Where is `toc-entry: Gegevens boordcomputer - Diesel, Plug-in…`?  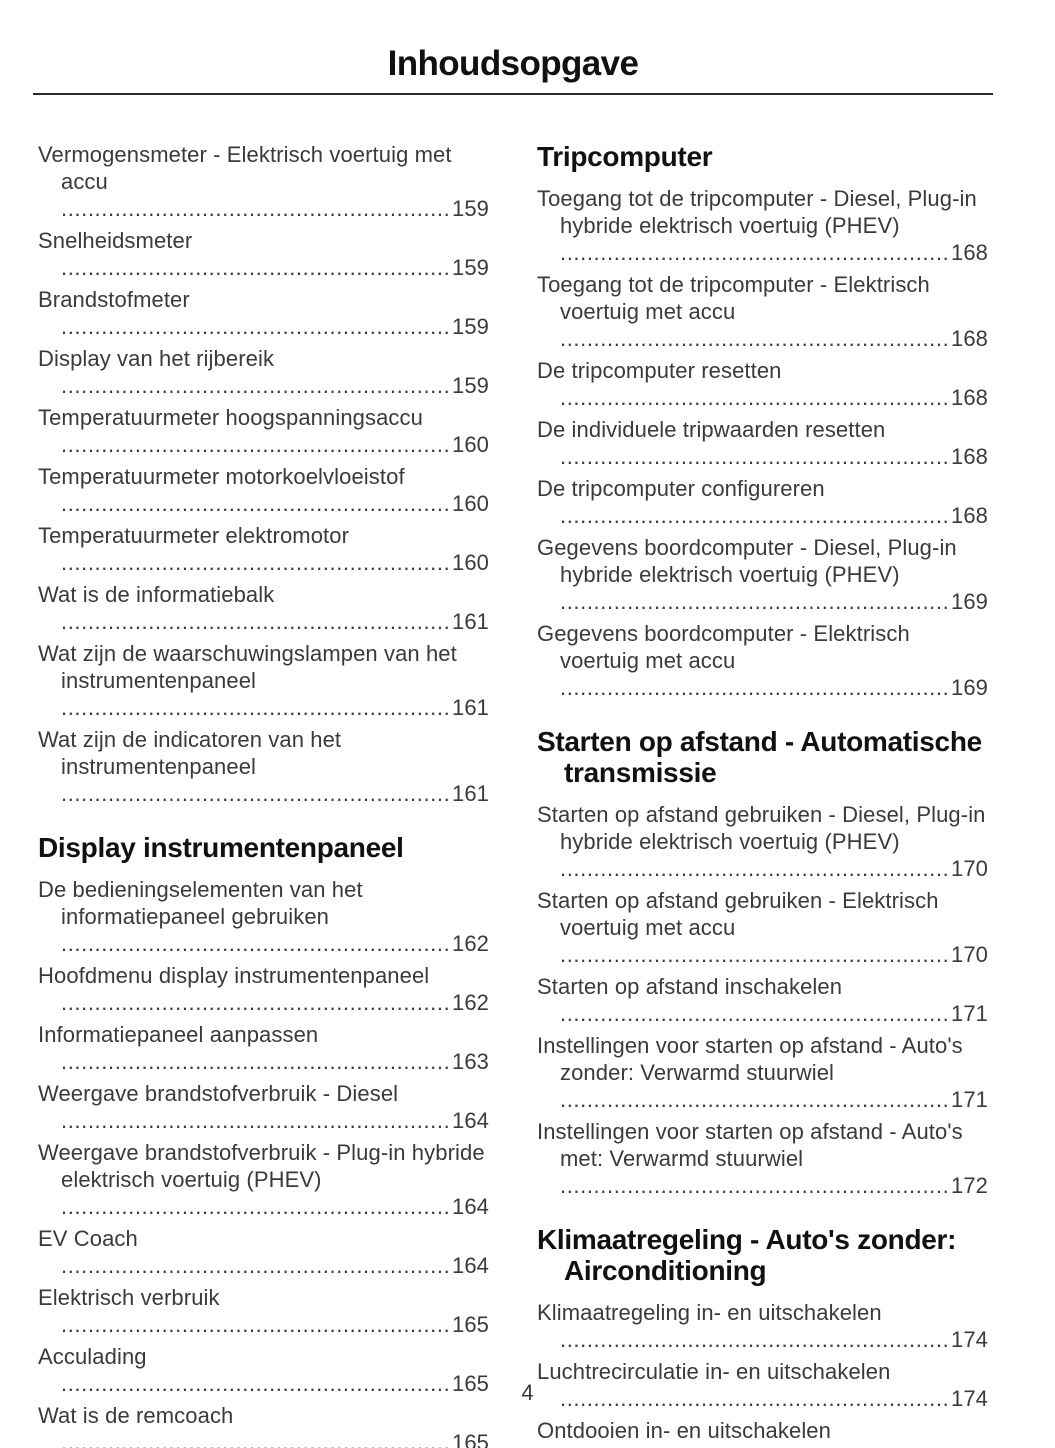 toc-entry: Gegevens boordcomputer - Diesel, Plug-in… is located at coordinates (762, 574).